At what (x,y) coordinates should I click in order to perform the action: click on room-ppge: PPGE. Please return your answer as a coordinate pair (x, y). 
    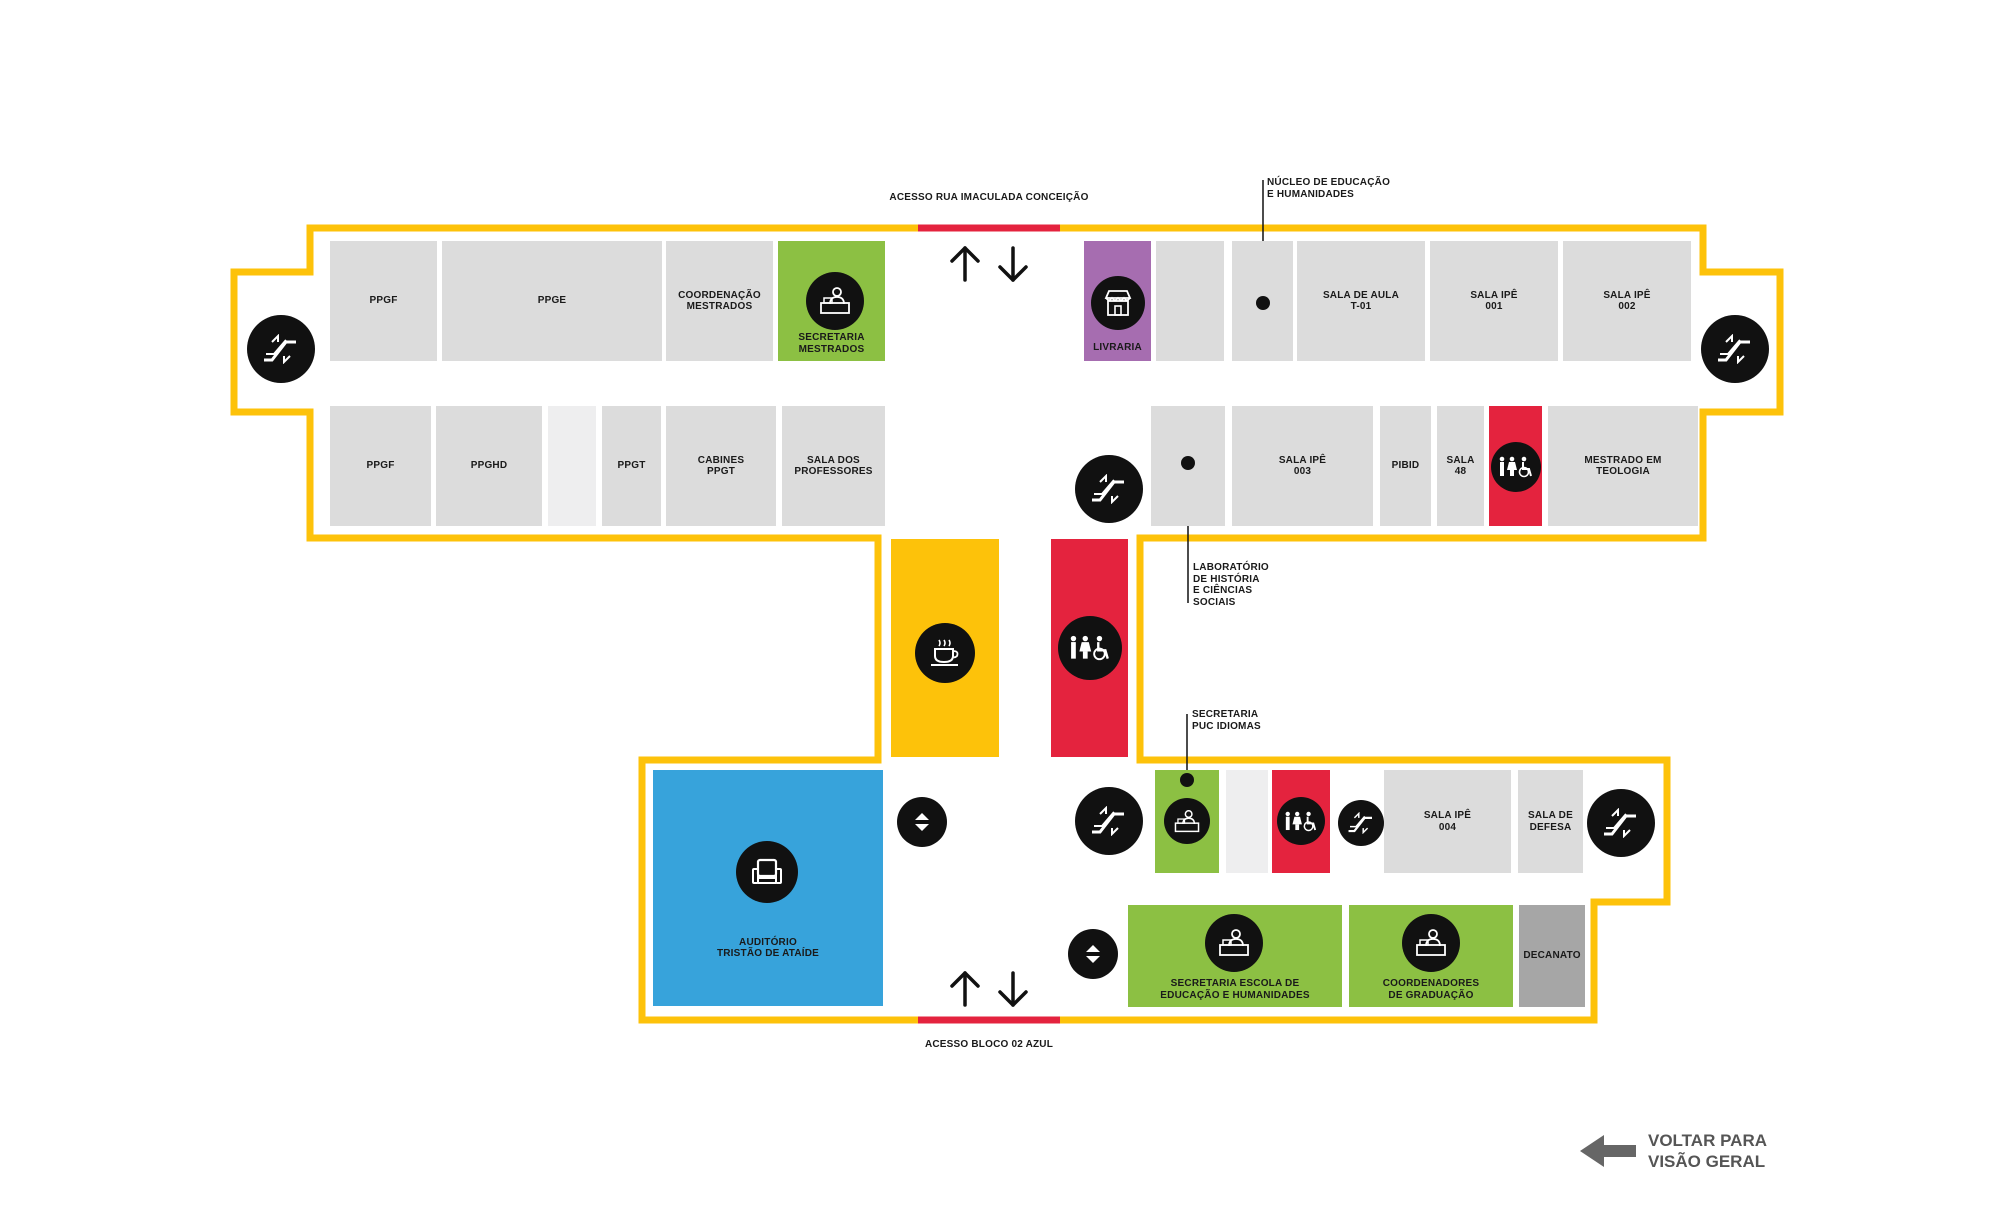
    Looking at the image, I should click on (552, 301).